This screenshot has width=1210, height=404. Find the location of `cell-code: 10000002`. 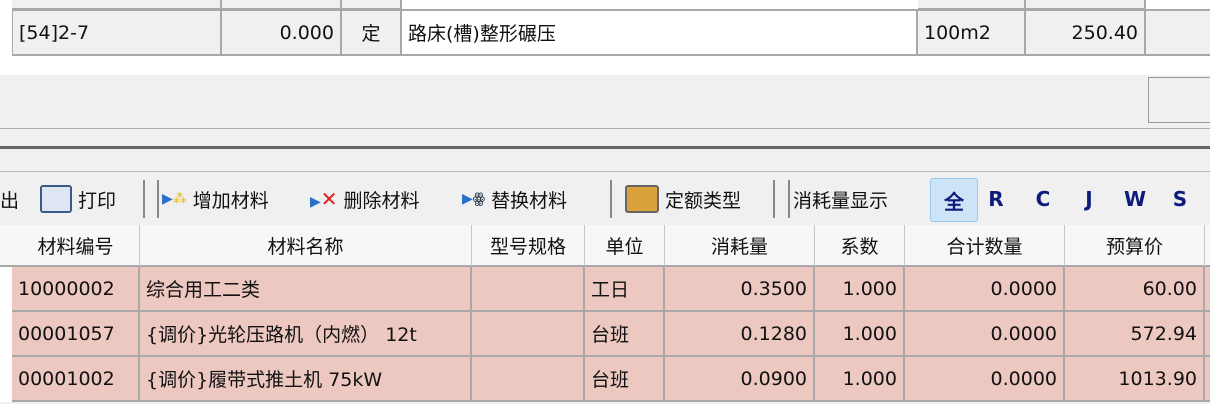

cell-code: 10000002 is located at coordinates (76, 289).